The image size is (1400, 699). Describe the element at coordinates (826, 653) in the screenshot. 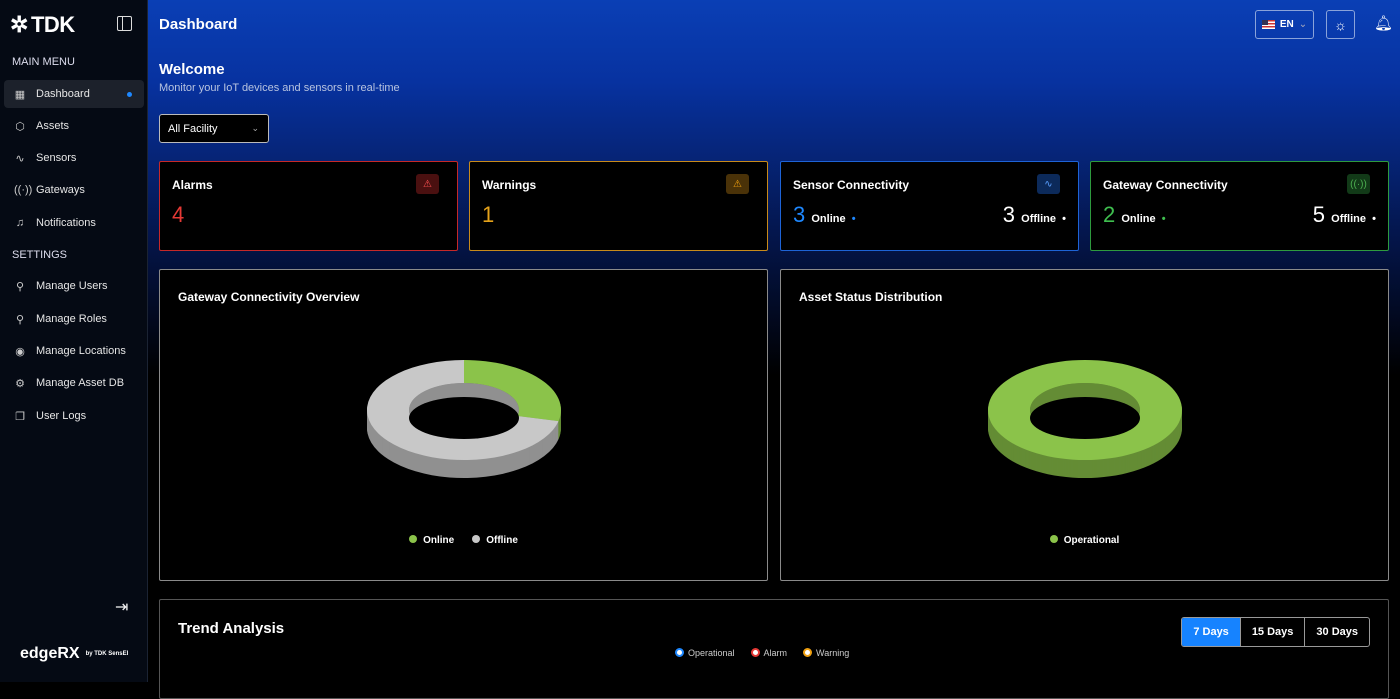

I see `legend-warning: Warning` at that location.